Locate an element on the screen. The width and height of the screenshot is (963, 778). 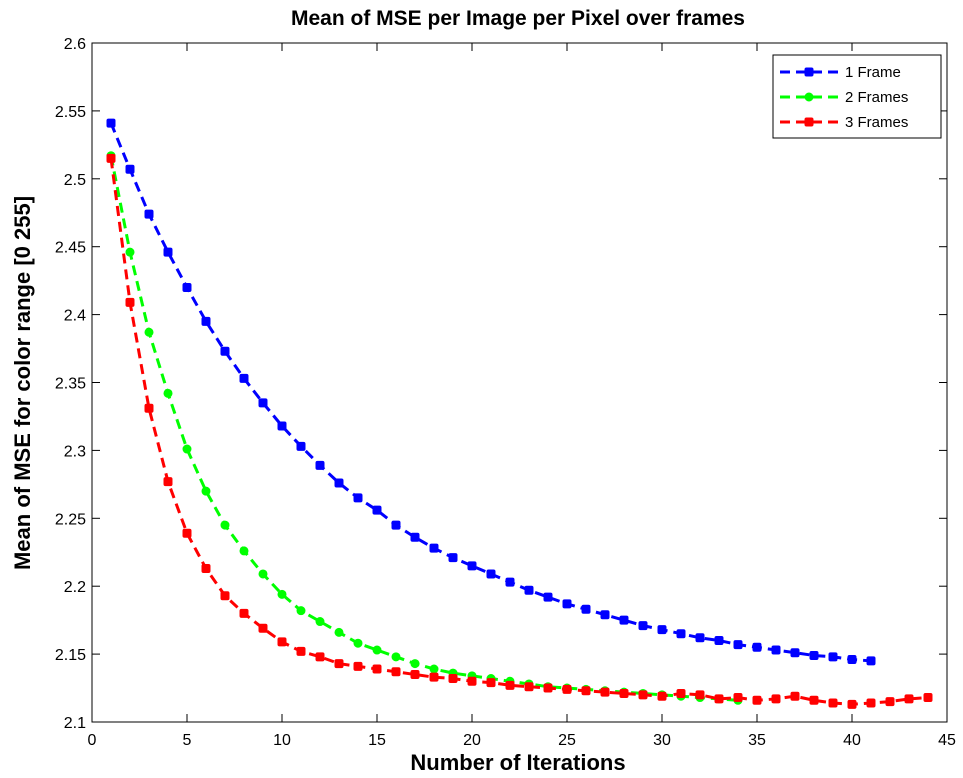
legend-entries: 1 Frame 2 Frames 3 Frames is located at coordinates (844, 97).